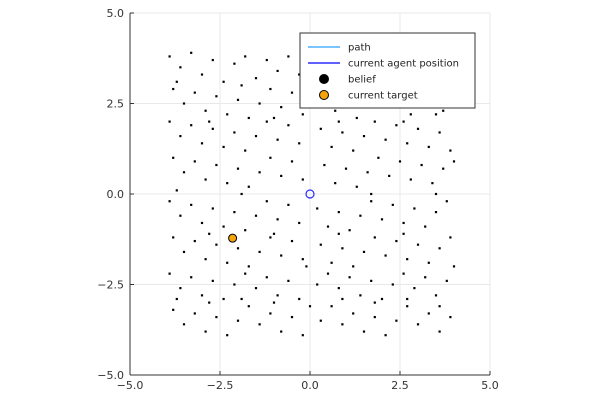 The height and width of the screenshot is (405, 600). I want to click on x-tick-label: 2.5, so click(400, 385).